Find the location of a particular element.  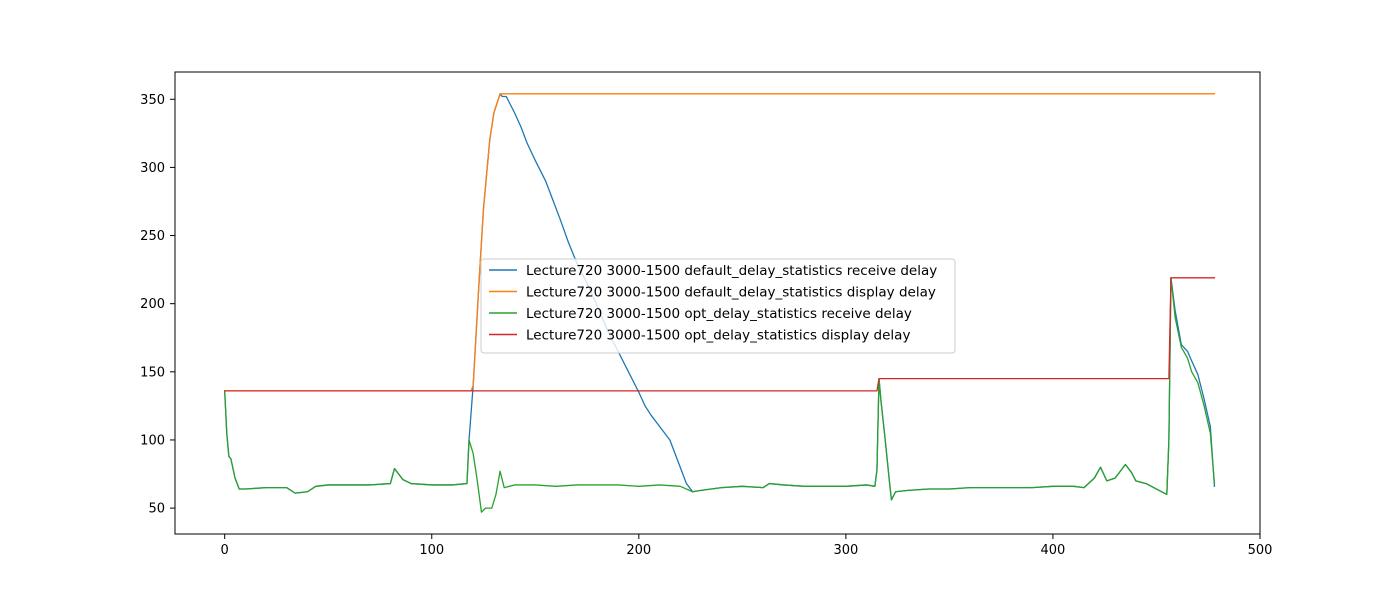

legend-box is located at coordinates (718, 306).